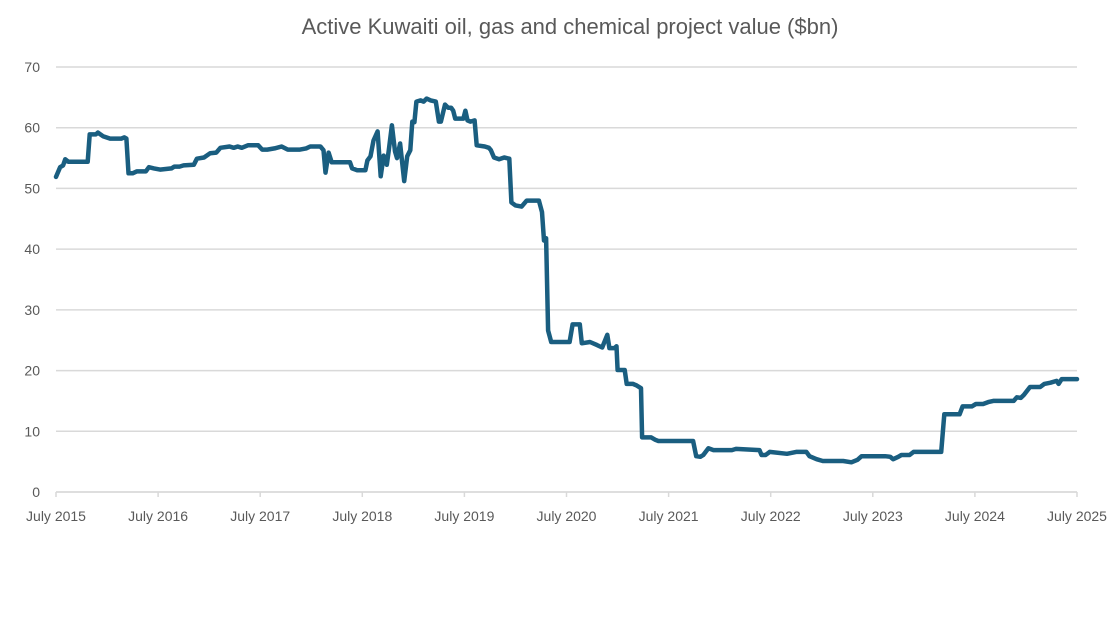  I want to click on x-tick-label: July 2023, so click(873, 516).